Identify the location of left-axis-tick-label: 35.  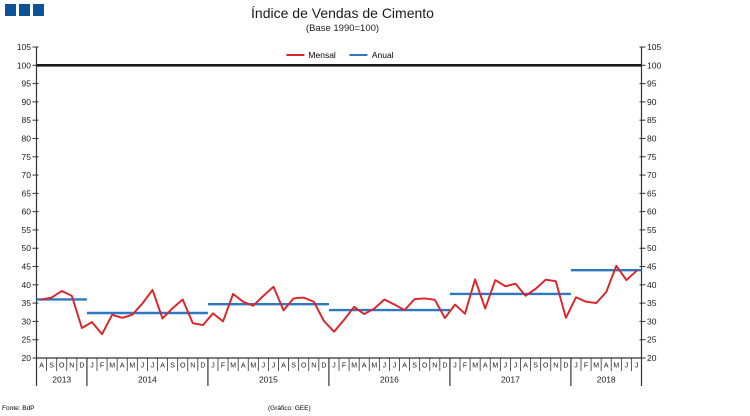
(27, 303).